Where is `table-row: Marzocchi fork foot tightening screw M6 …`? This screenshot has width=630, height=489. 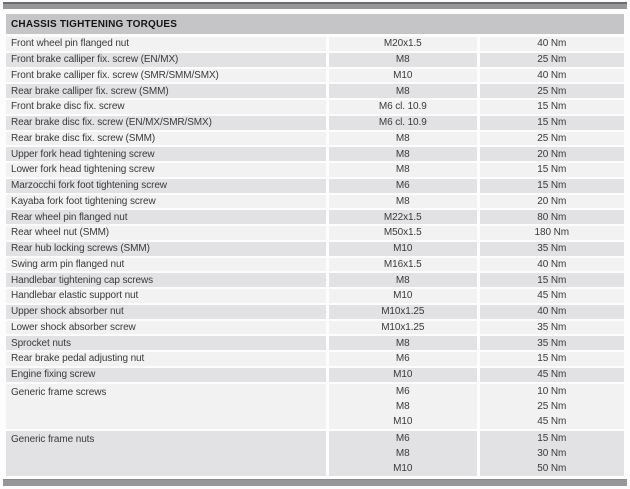
table-row: Marzocchi fork foot tightening screw M6 … is located at coordinates (315, 185).